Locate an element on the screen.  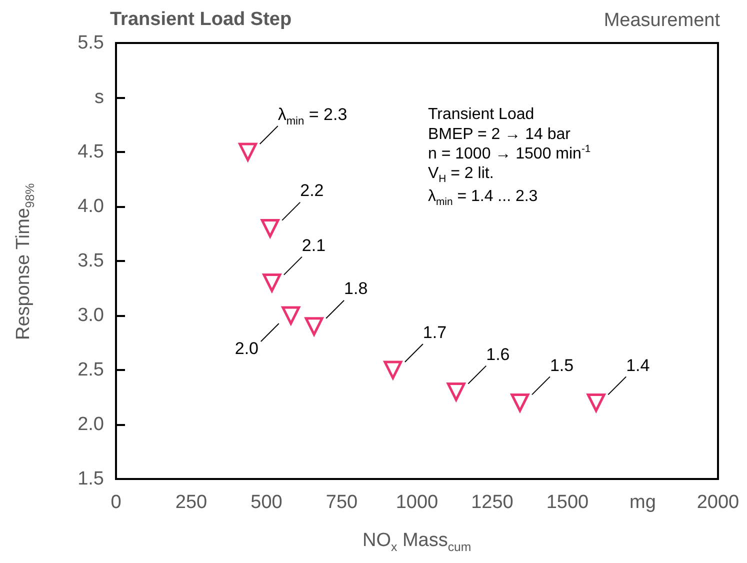
chart-title: Transient Load Step is located at coordinates (201, 19).